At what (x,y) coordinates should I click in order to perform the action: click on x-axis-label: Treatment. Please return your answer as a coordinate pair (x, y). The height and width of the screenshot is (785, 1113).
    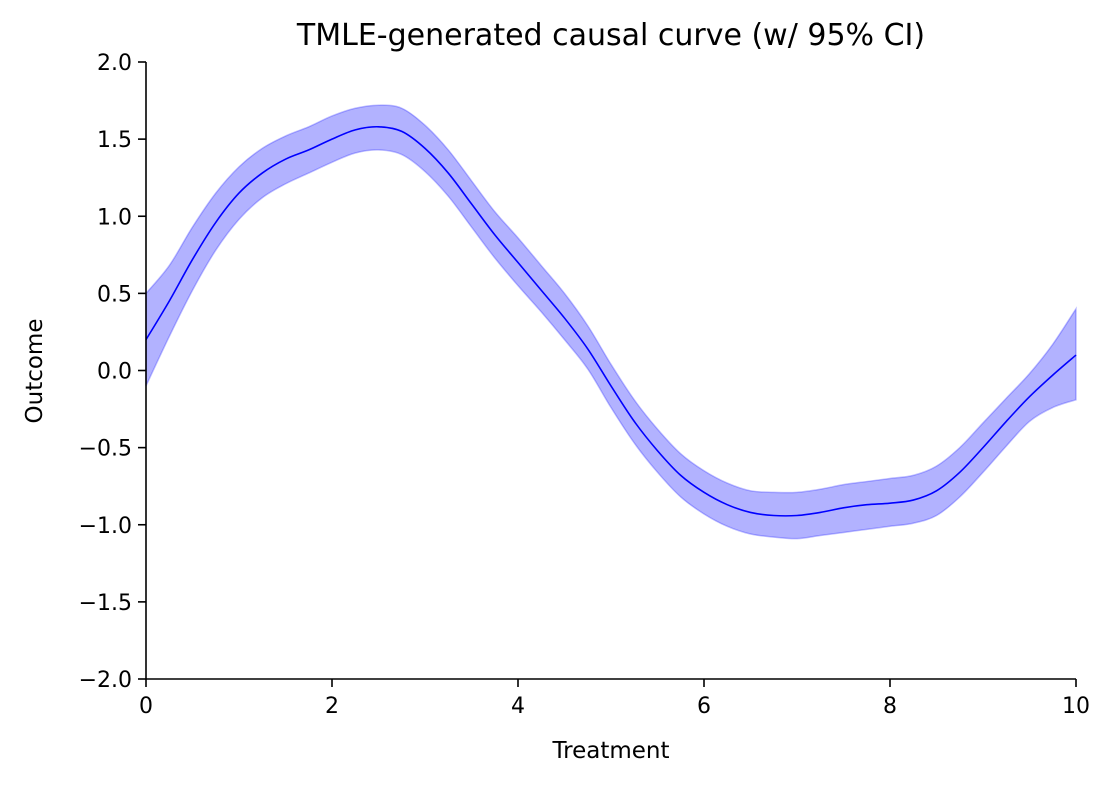
    Looking at the image, I should click on (610, 751).